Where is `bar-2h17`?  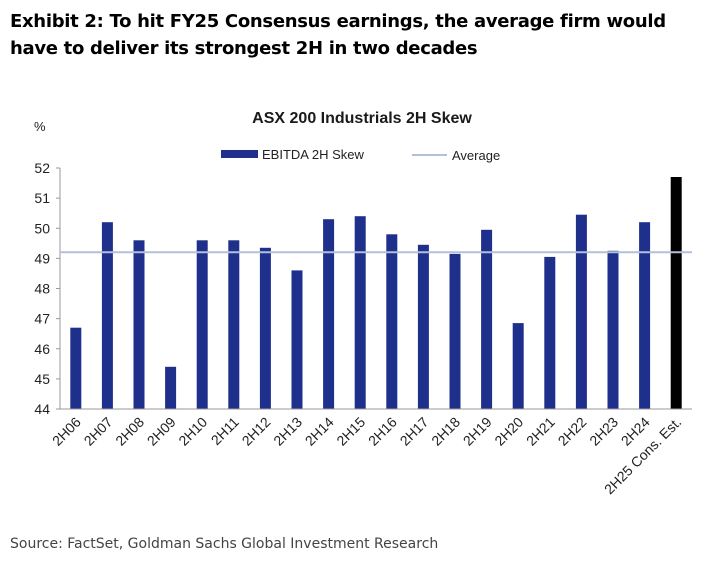 bar-2h17 is located at coordinates (423, 326).